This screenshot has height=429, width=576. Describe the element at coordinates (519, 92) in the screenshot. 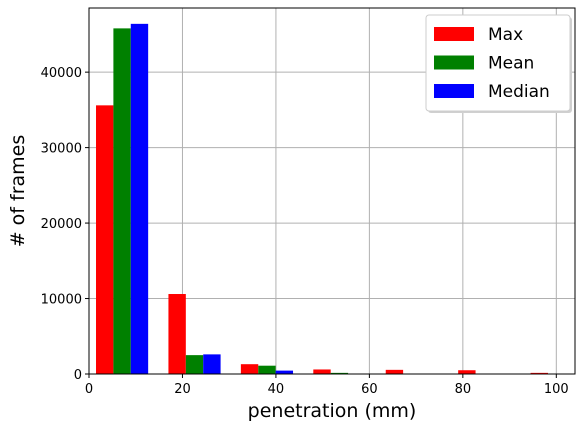

I see `legend-label-median: Median` at that location.